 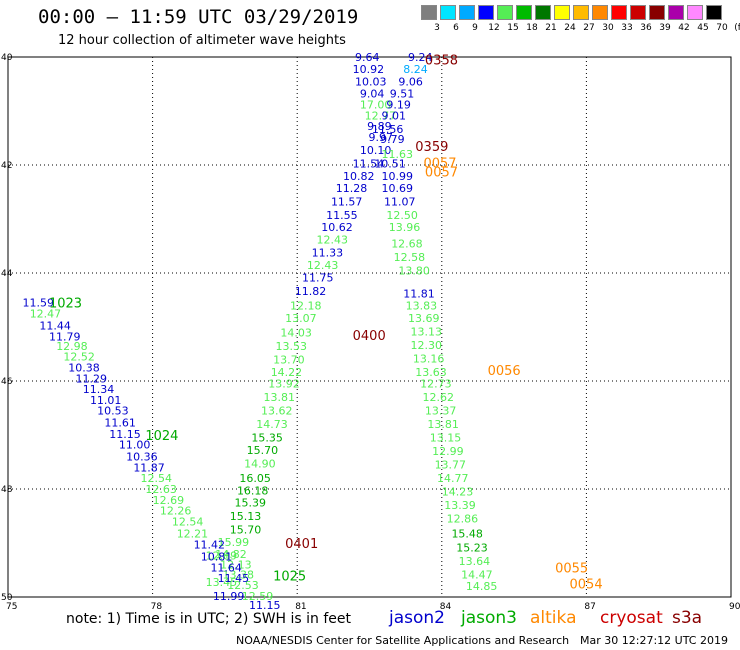 What do you see at coordinates (193, 533) in the screenshot?
I see `wave-height-value: 12.21` at bounding box center [193, 533].